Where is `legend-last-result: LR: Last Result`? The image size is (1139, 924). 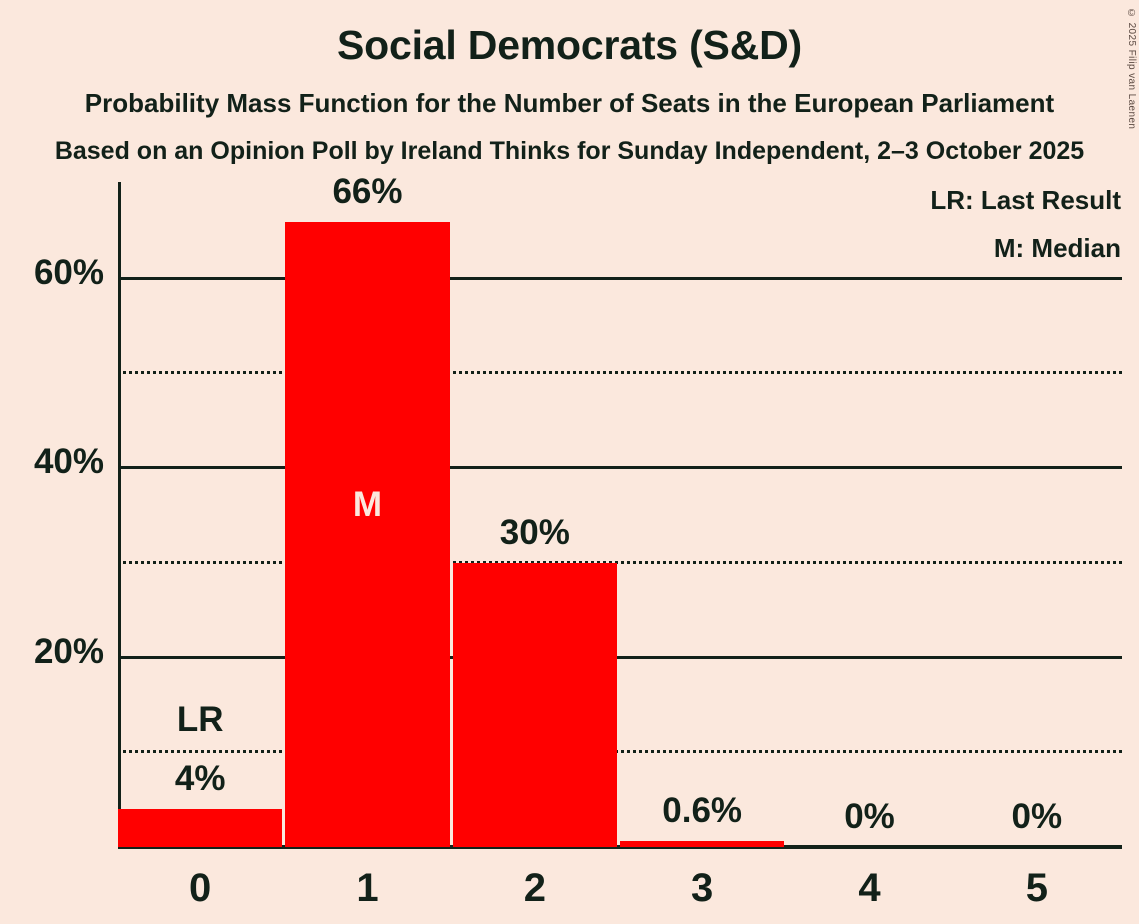
legend-last-result: LR: Last Result is located at coordinates (1025, 200).